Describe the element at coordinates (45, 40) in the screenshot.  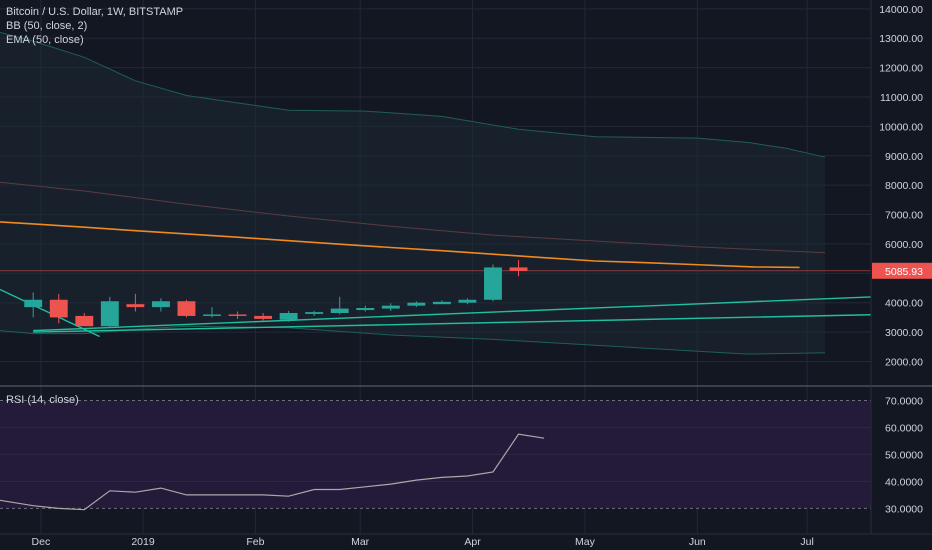
I see `ema-legend: EMA (50, close)` at that location.